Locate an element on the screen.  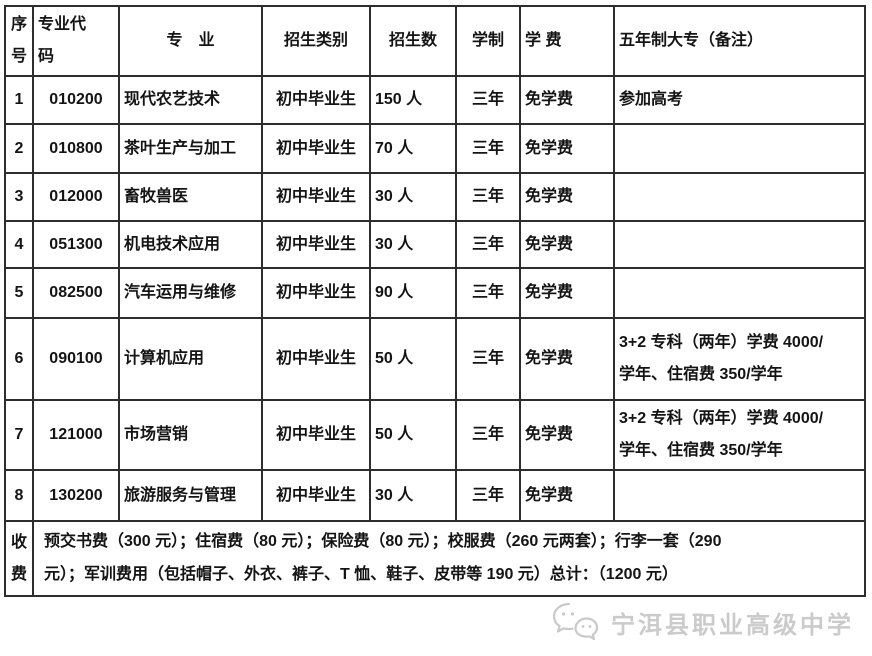
fee-row-label: 收 费 is located at coordinates (19, 558).